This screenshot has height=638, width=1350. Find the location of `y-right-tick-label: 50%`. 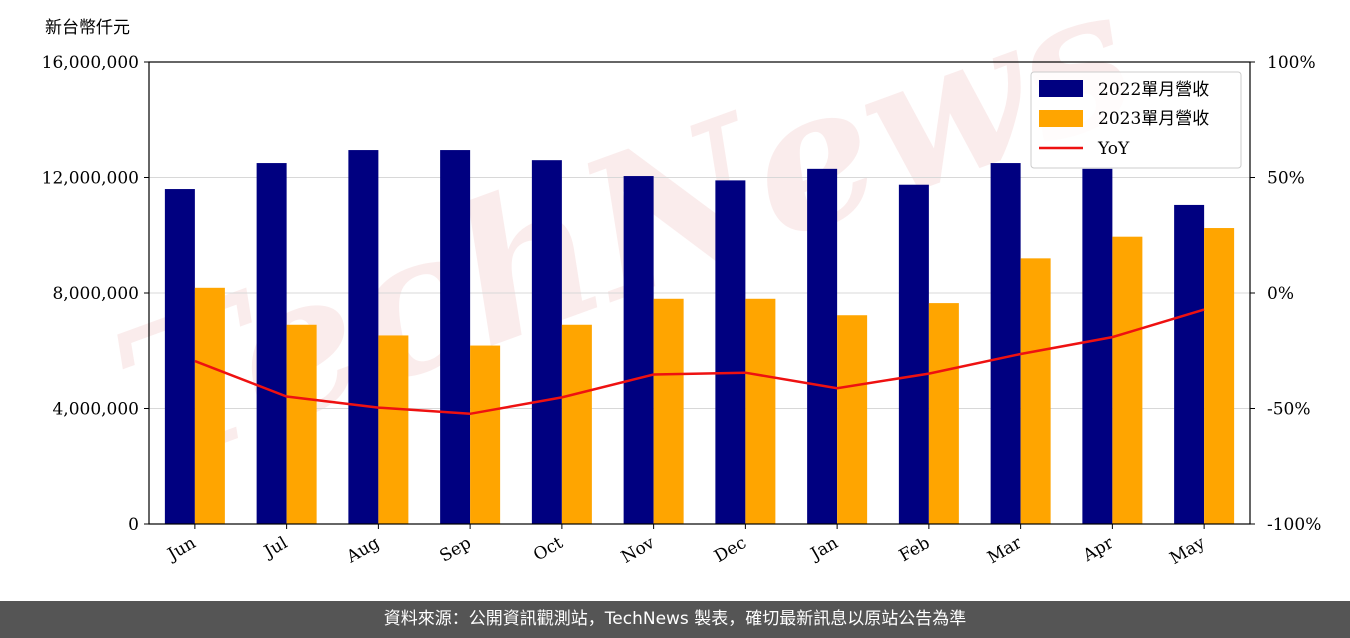

y-right-tick-label: 50% is located at coordinates (1286, 179).